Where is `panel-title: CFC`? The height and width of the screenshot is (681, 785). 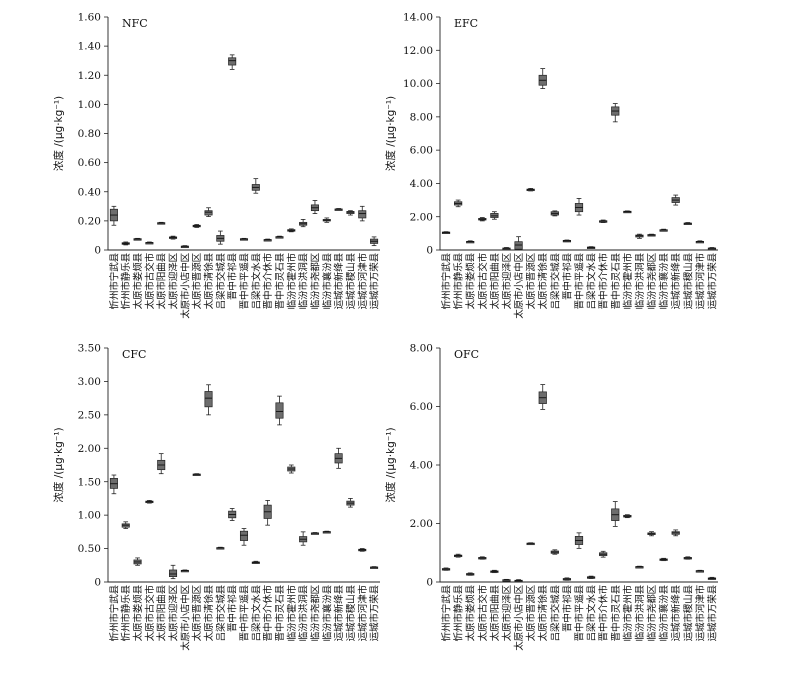
panel-title: CFC is located at coordinates (134, 354).